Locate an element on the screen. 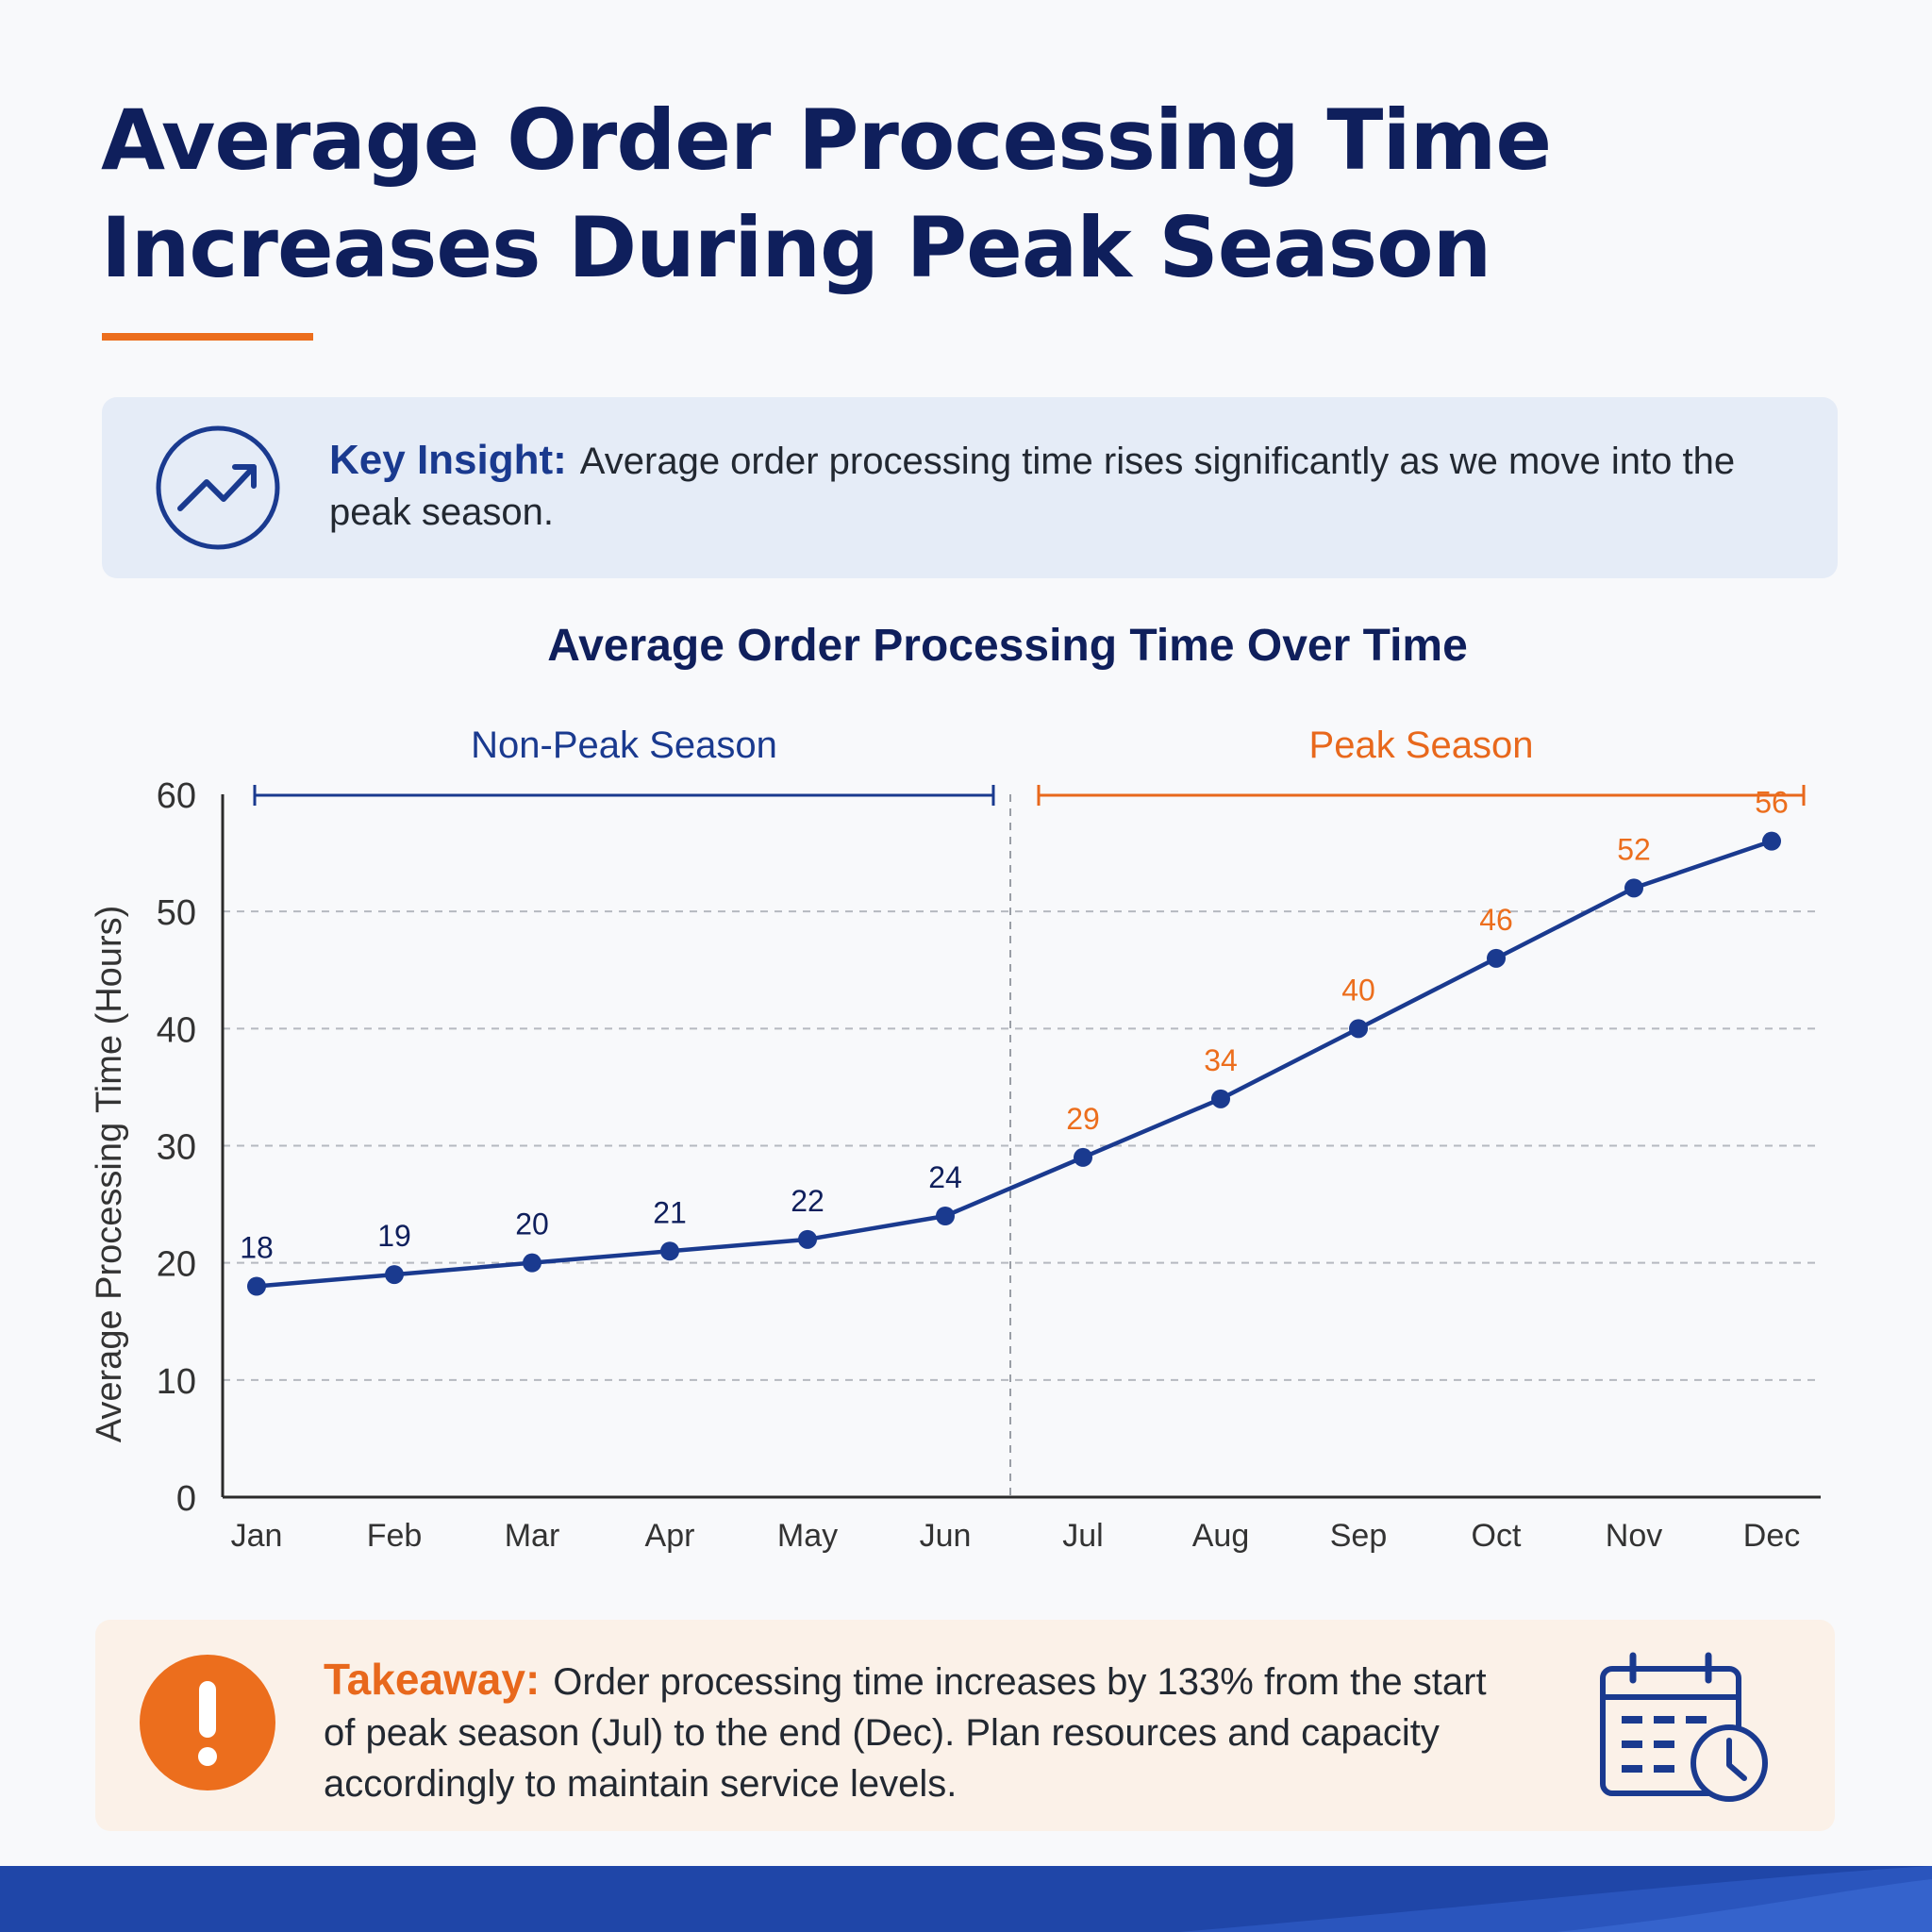 The image size is (1932, 1932). y-tick-label: 0 is located at coordinates (186, 1499).